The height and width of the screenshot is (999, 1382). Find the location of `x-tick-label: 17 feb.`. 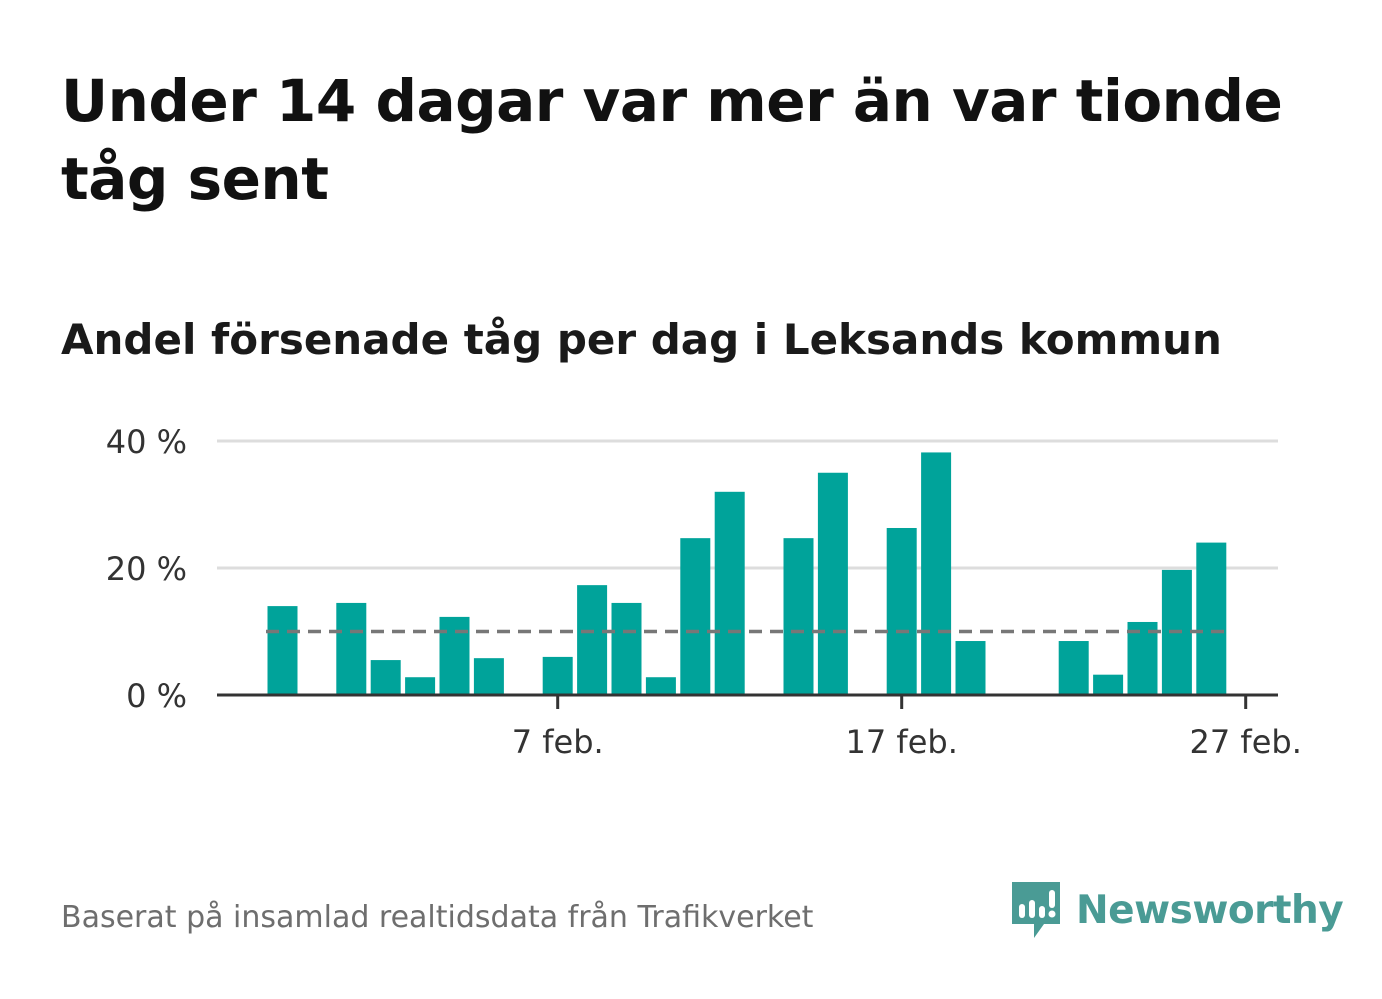

x-tick-label: 17 feb. is located at coordinates (902, 742).